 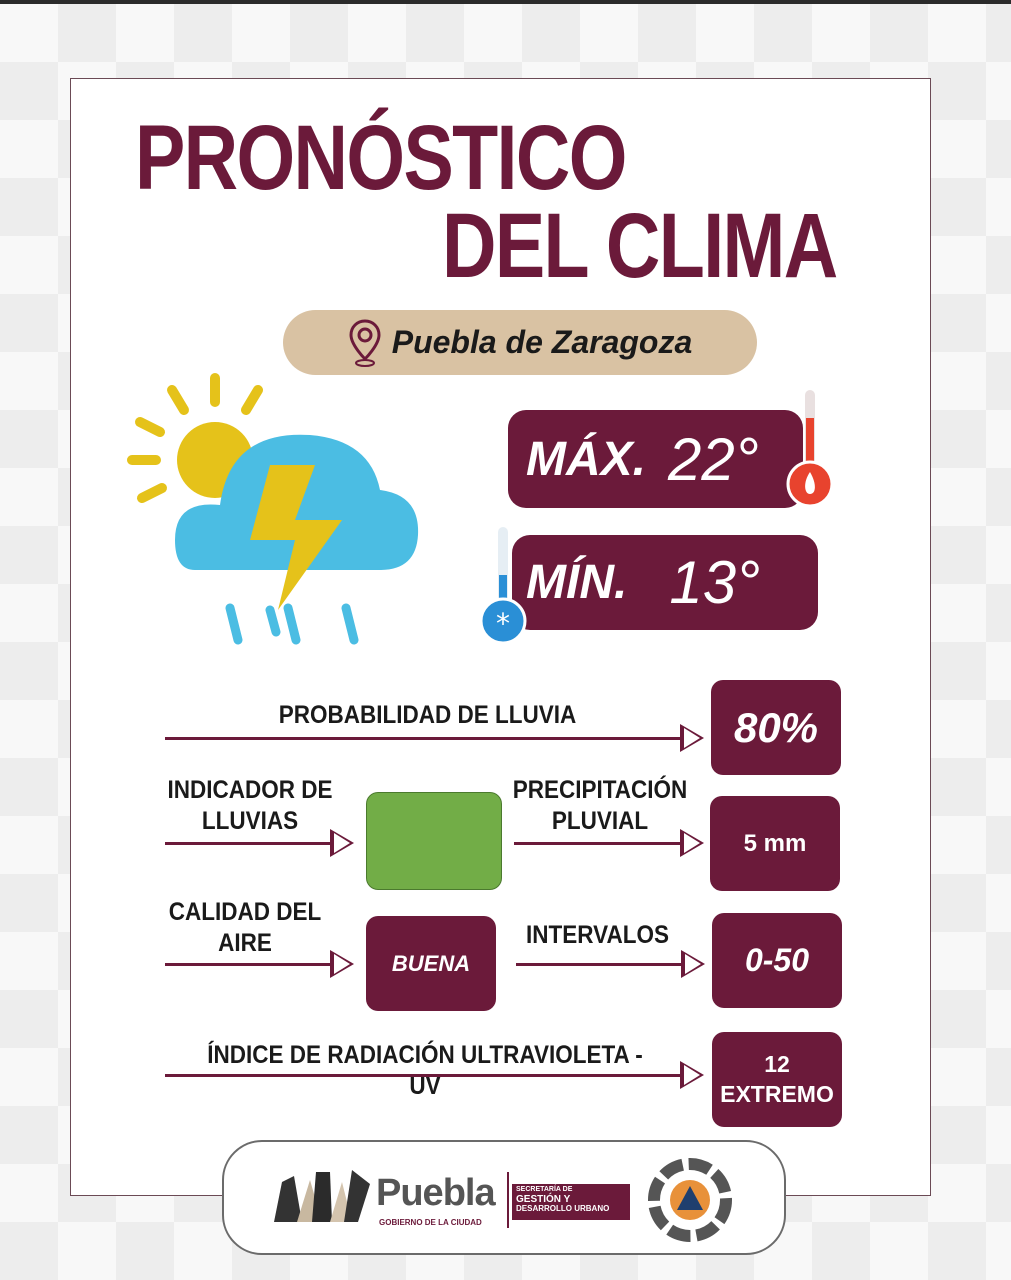 What do you see at coordinates (250, 806) in the screenshot?
I see `rain-indicator-label: INDICADOR DE LLUVIAS` at bounding box center [250, 806].